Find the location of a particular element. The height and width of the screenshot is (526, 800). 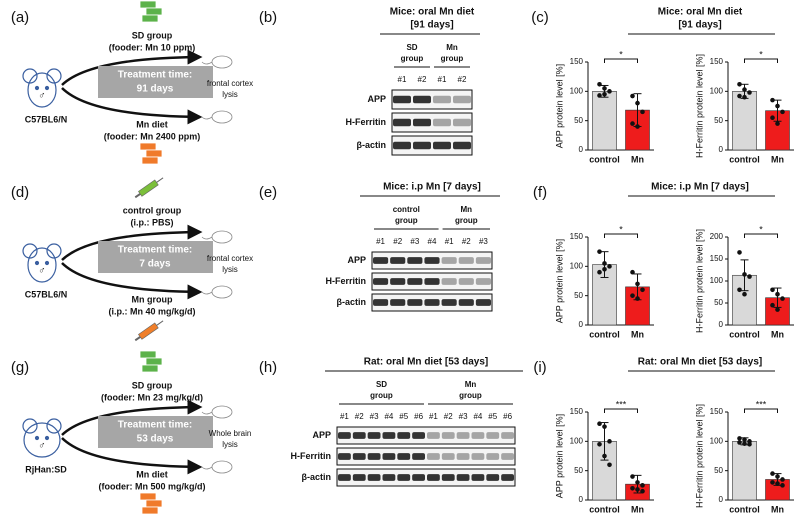

treatment-box is located at coordinates (155, 82).